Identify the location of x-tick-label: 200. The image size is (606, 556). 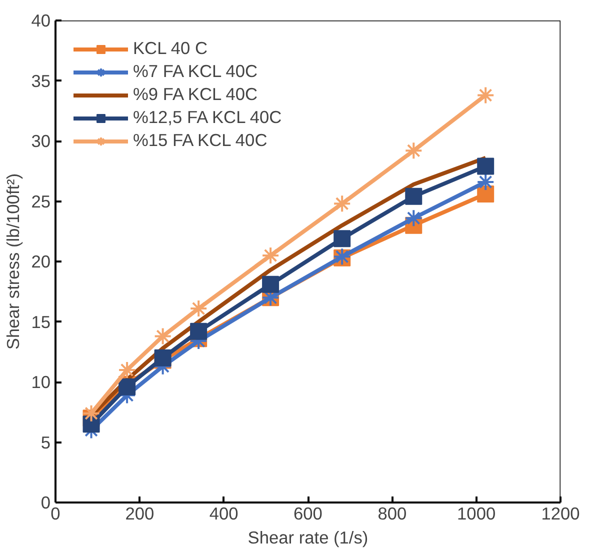
(139, 514).